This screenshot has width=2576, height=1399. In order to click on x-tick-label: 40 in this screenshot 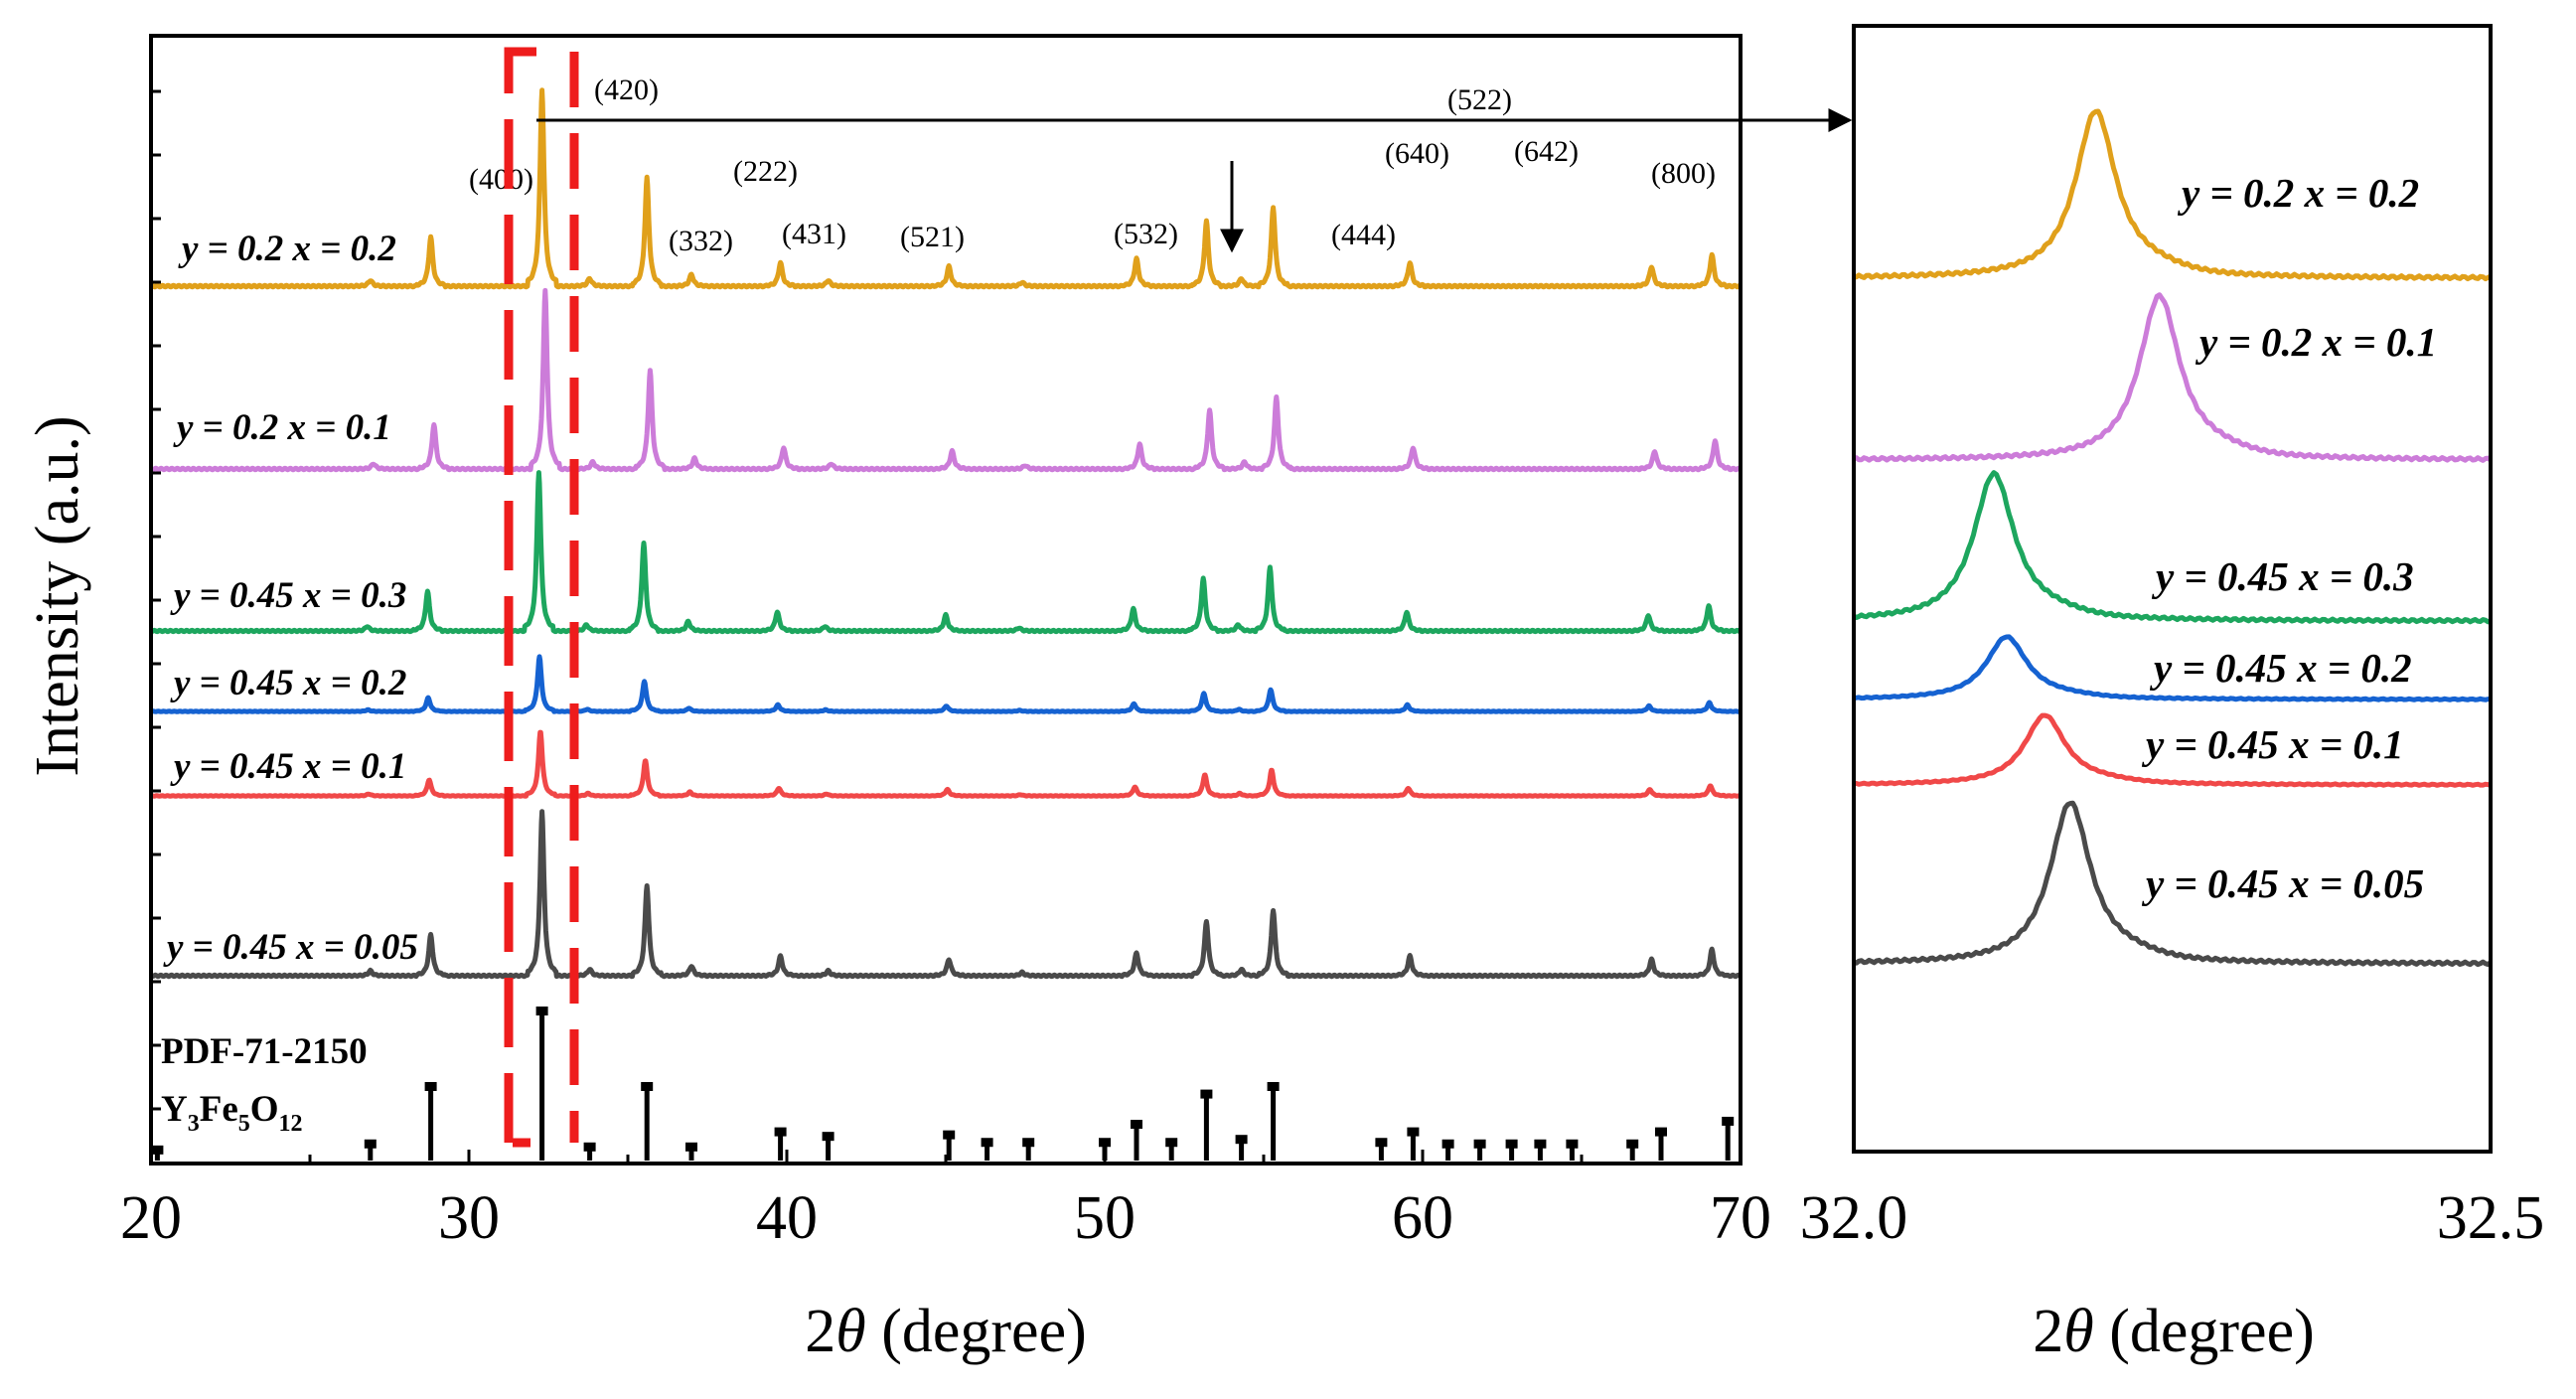, I will do `click(787, 1218)`.